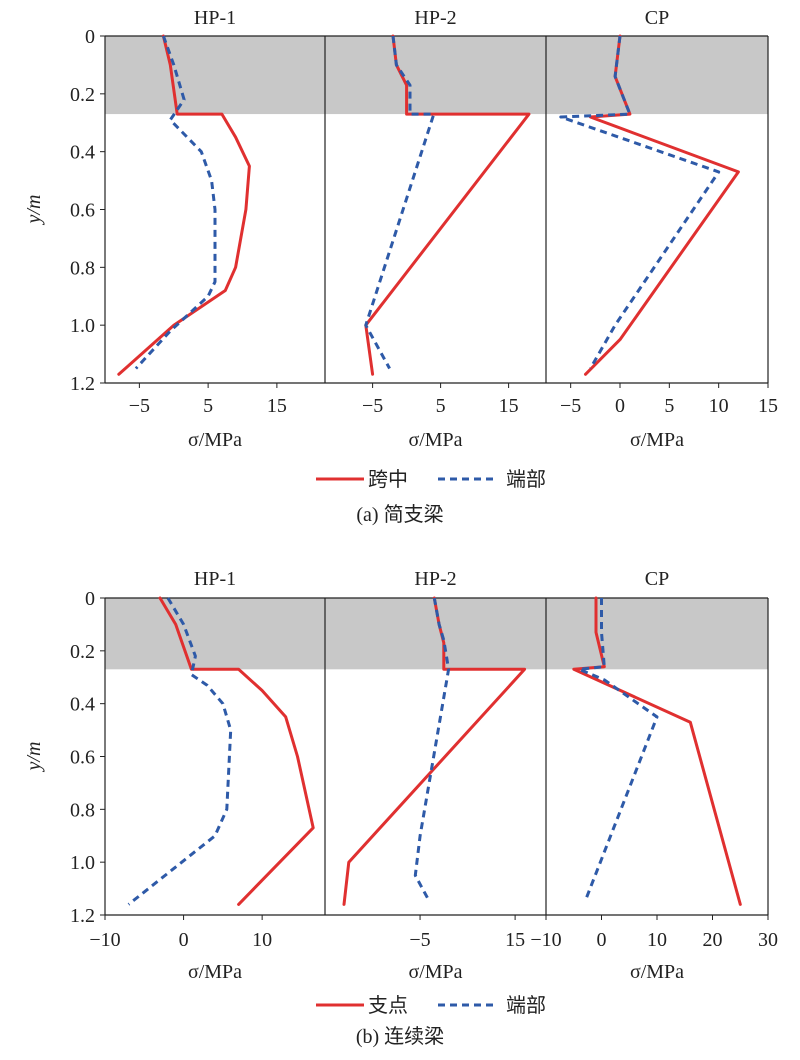 The image size is (800, 1060). What do you see at coordinates (388, 1005) in the screenshot?
I see `legend-label: 支点` at bounding box center [388, 1005].